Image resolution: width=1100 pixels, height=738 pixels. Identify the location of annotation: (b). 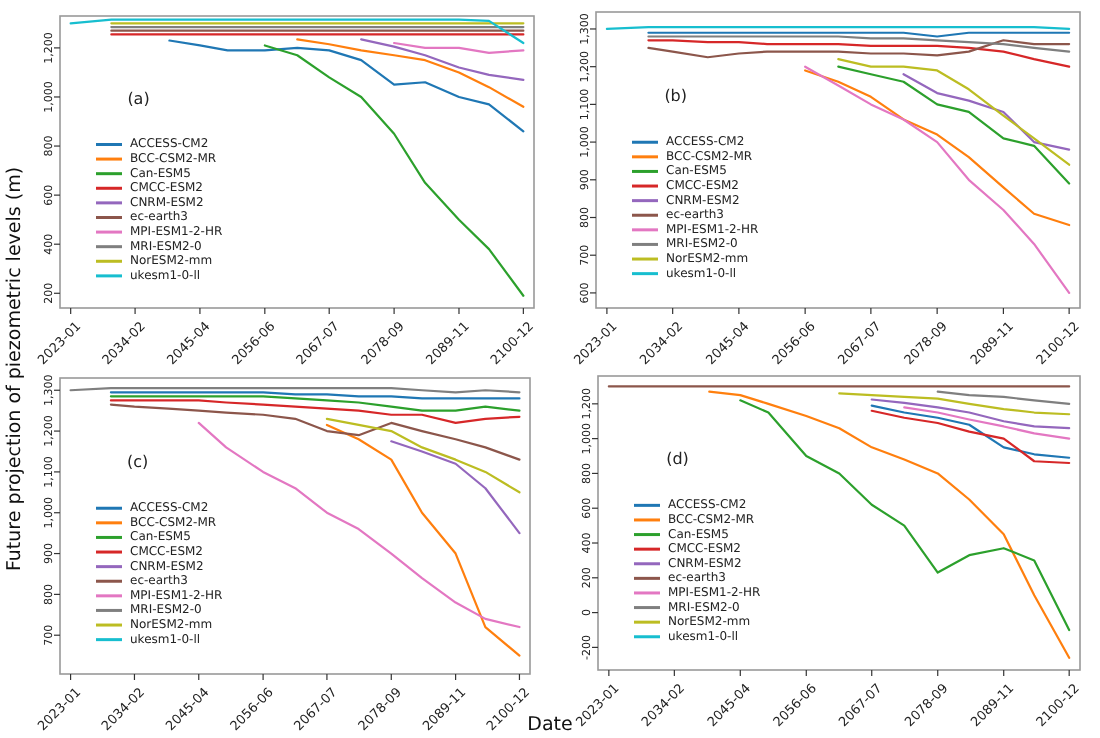
(676, 95).